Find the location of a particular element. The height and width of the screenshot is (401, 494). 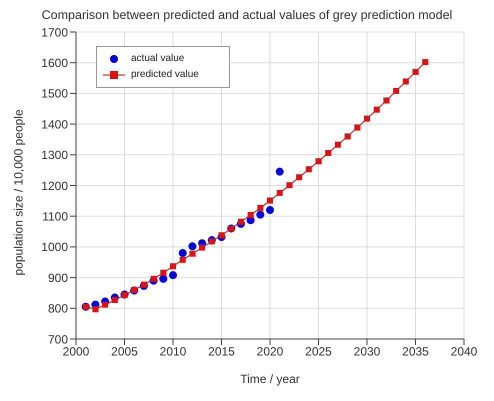

y-tick-label: 1400 is located at coordinates (54, 124).